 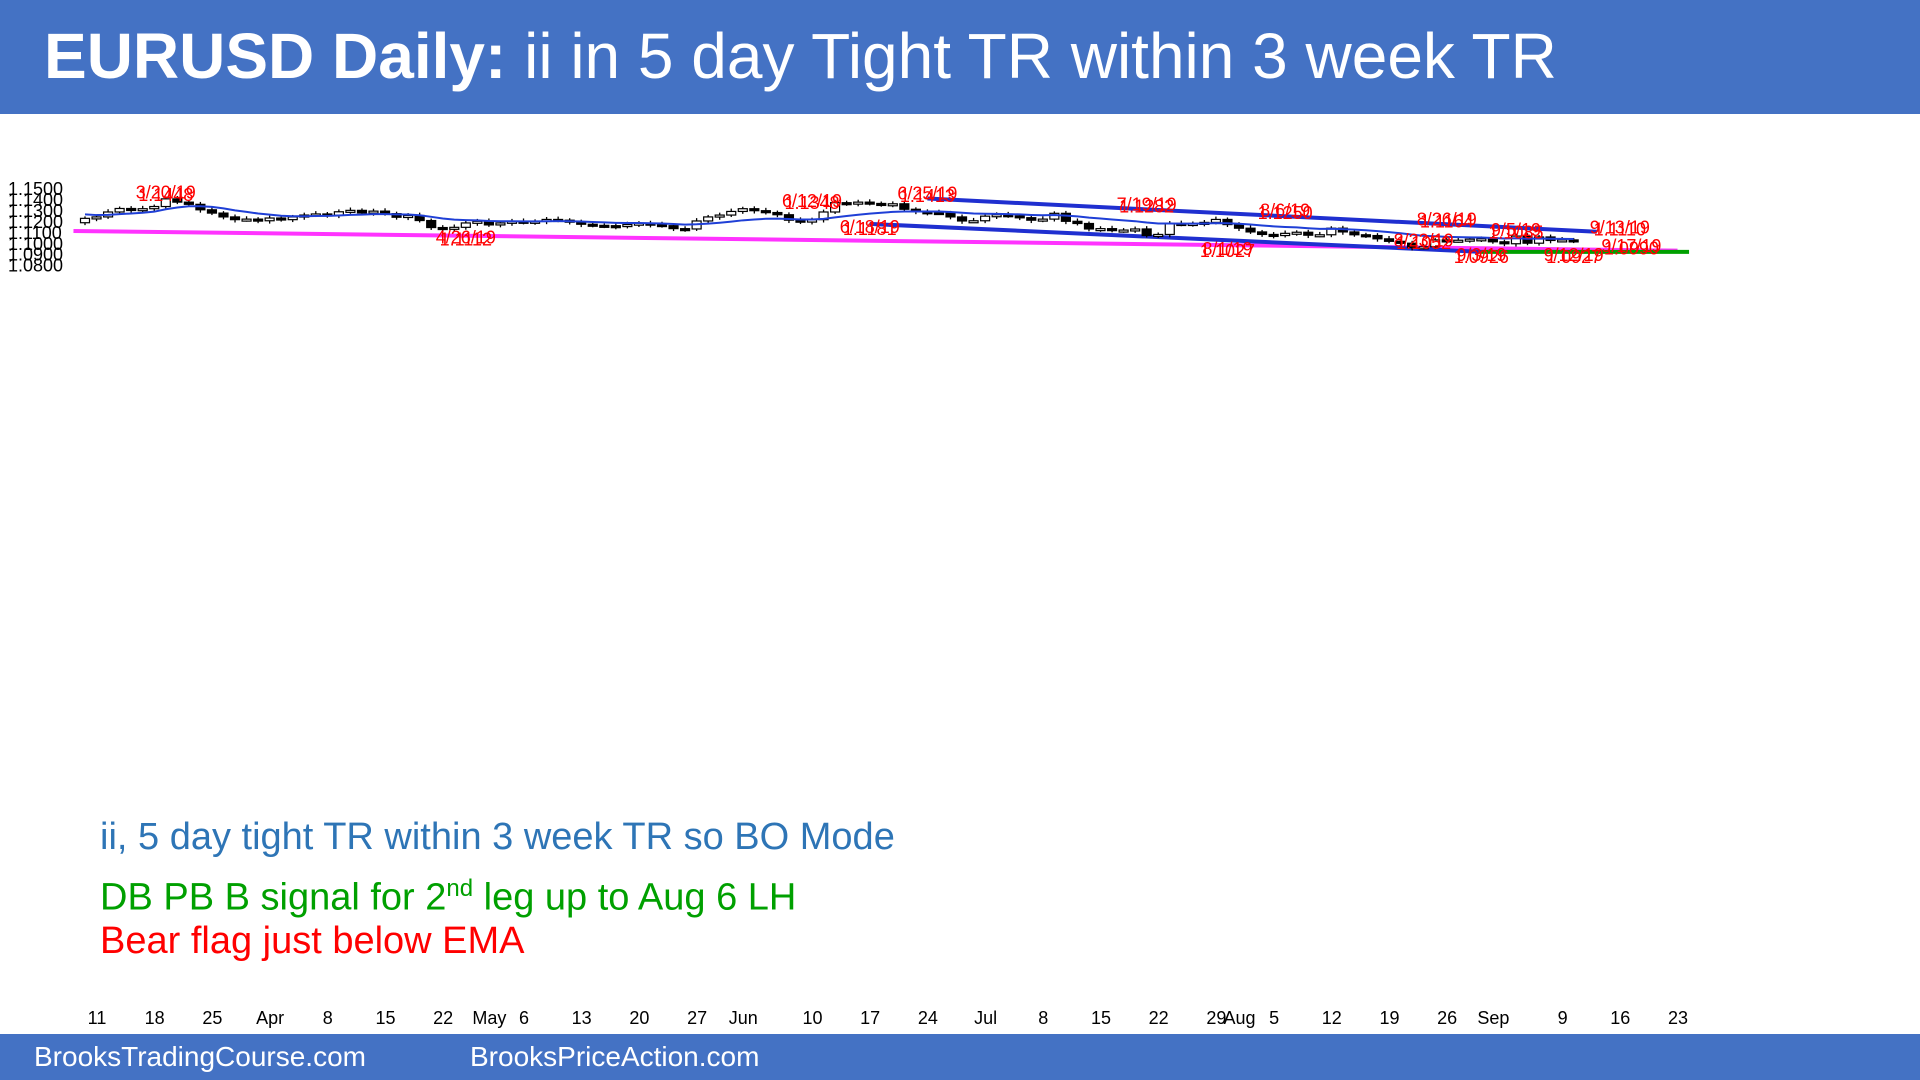 I want to click on ema-line, so click(x=829, y=223).